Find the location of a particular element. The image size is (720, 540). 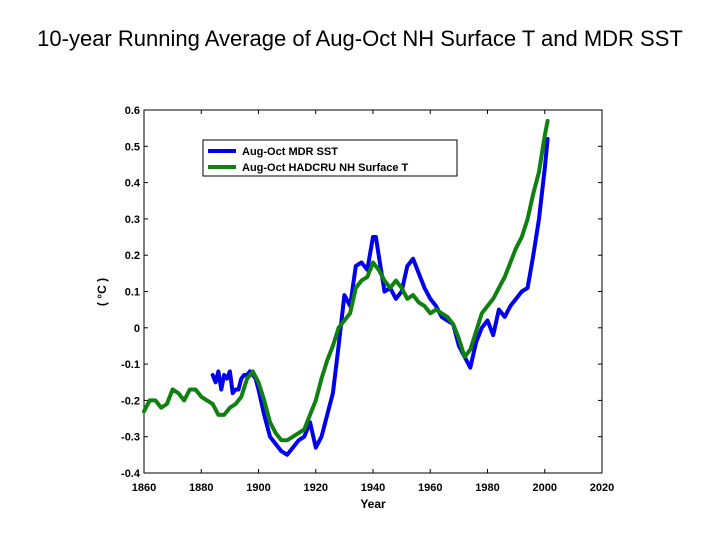

x-tick-label: 1940 is located at coordinates (373, 488).